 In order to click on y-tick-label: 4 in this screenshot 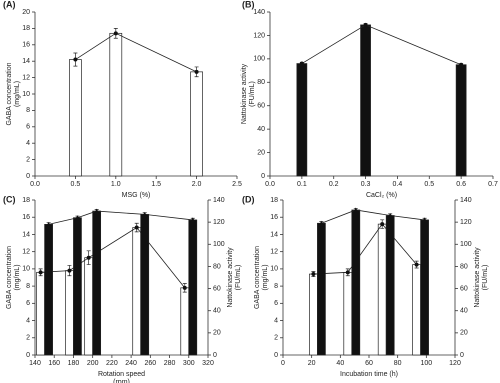, I will do `click(28, 320)`.